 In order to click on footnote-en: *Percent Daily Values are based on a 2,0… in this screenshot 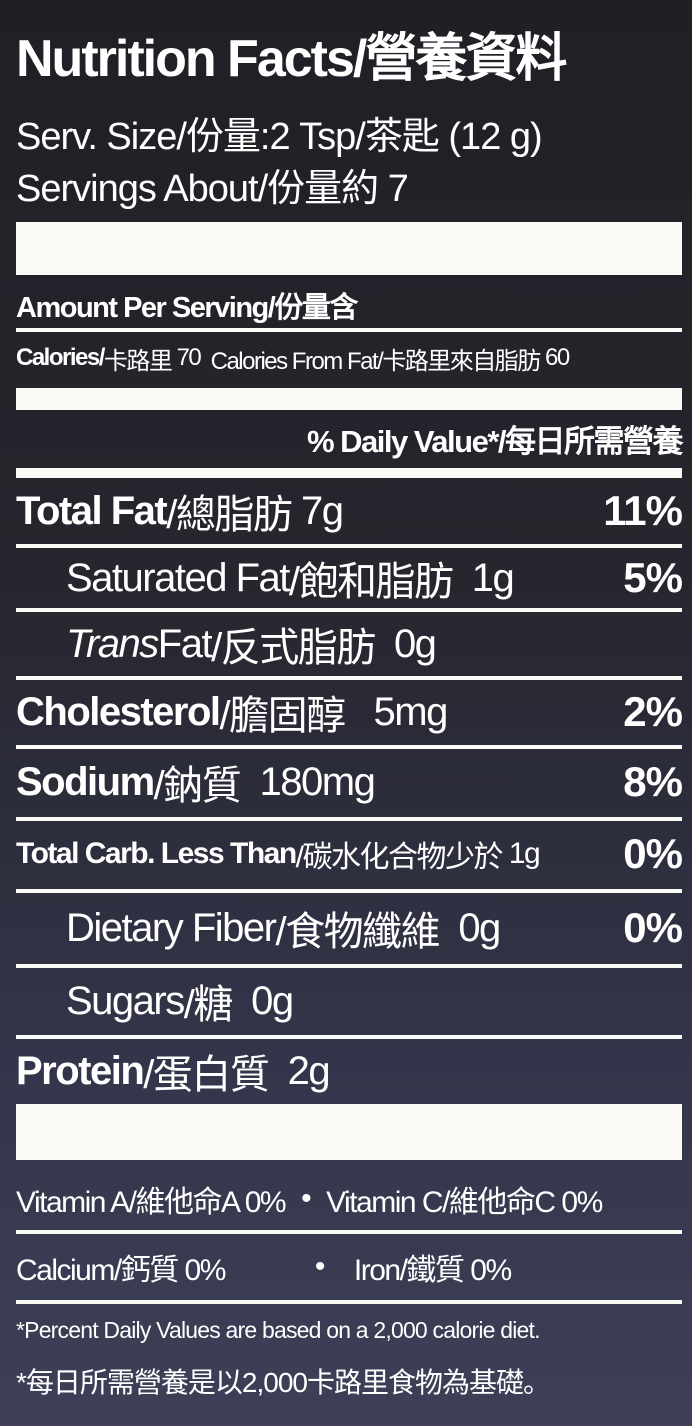, I will do `click(278, 1329)`.